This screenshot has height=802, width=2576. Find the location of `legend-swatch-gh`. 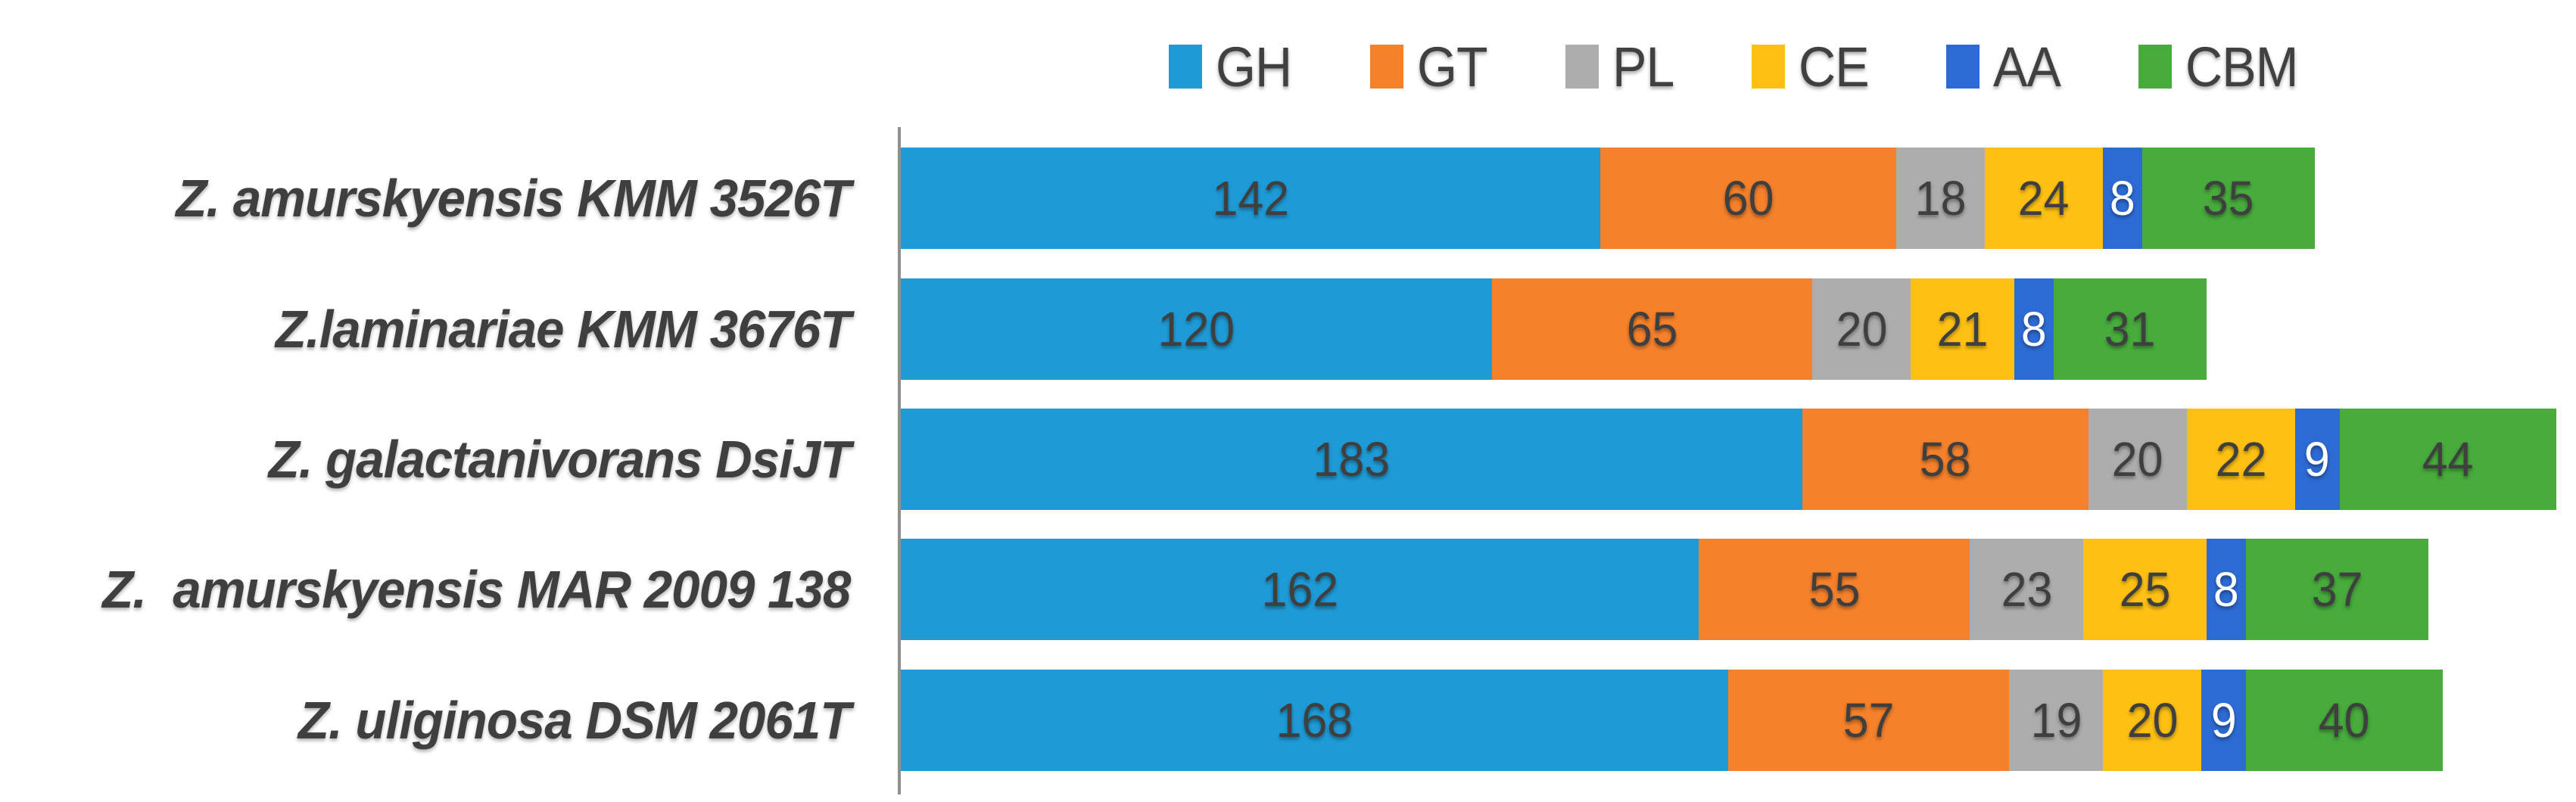

legend-swatch-gh is located at coordinates (1186, 67).